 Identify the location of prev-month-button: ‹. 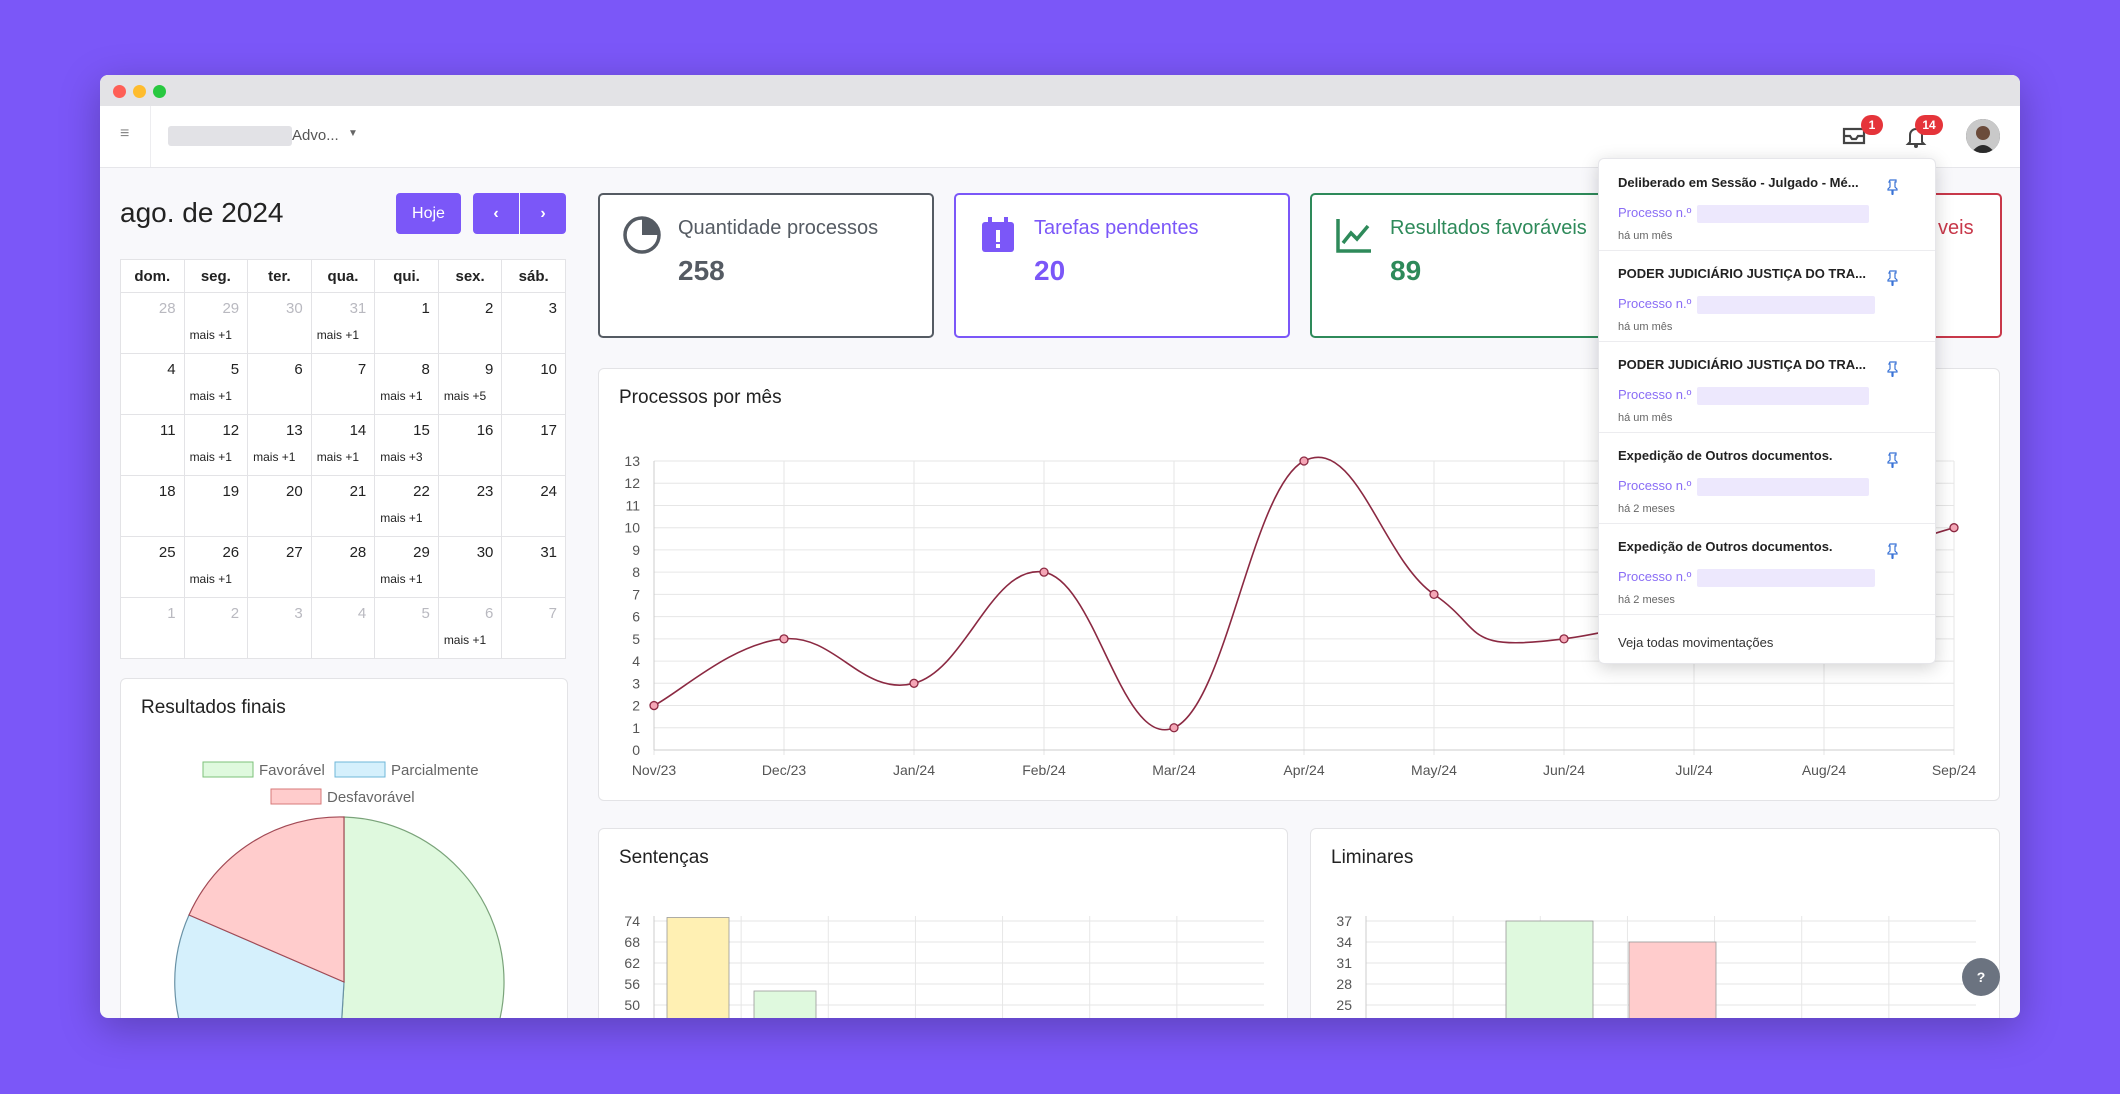
(496, 213).